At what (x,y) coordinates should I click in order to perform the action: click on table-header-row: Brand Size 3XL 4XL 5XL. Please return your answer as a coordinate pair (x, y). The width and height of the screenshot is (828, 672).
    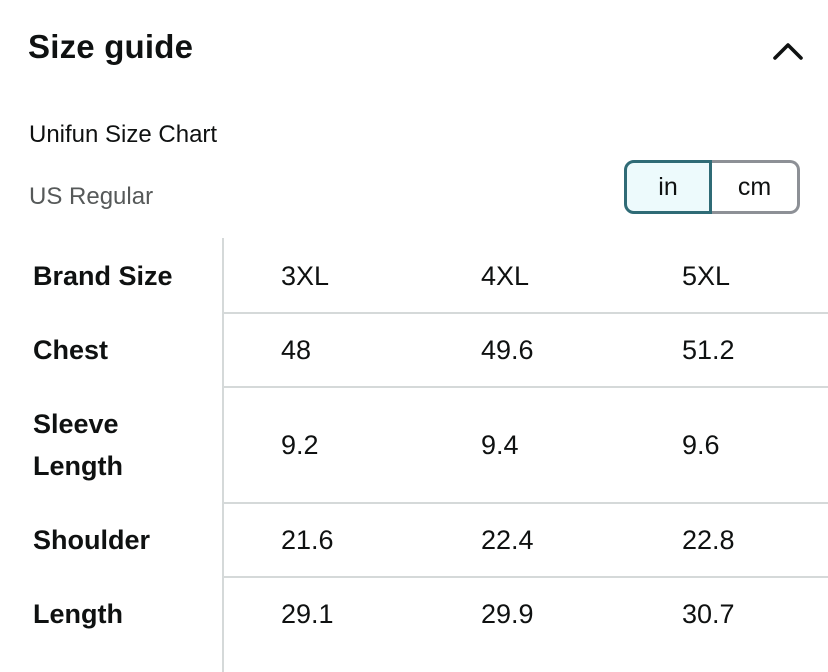
    Looking at the image, I should click on (414, 276).